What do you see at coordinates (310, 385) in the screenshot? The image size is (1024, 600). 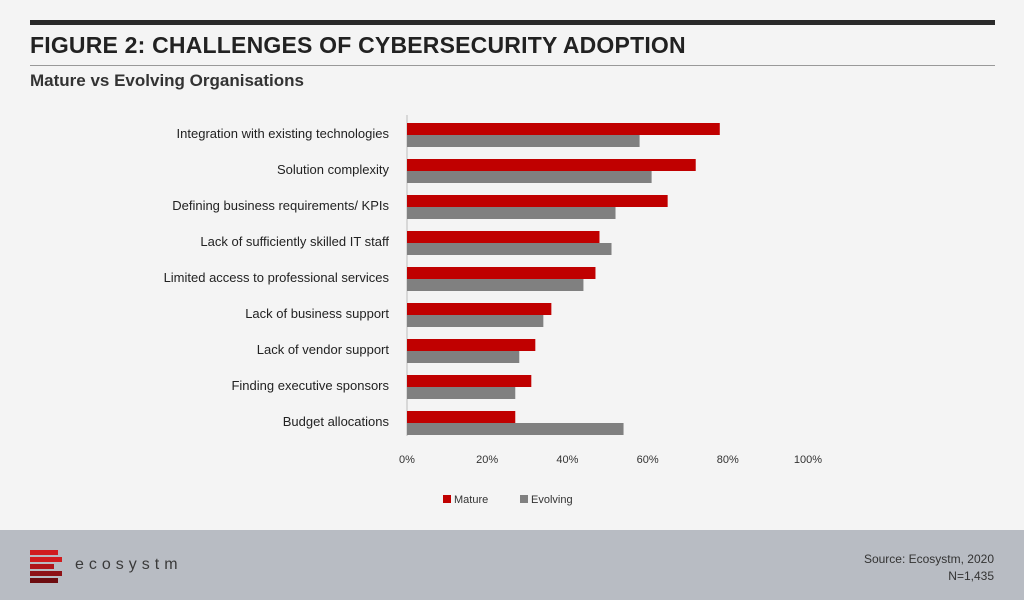 I see `category-label: Finding executive sponsors` at bounding box center [310, 385].